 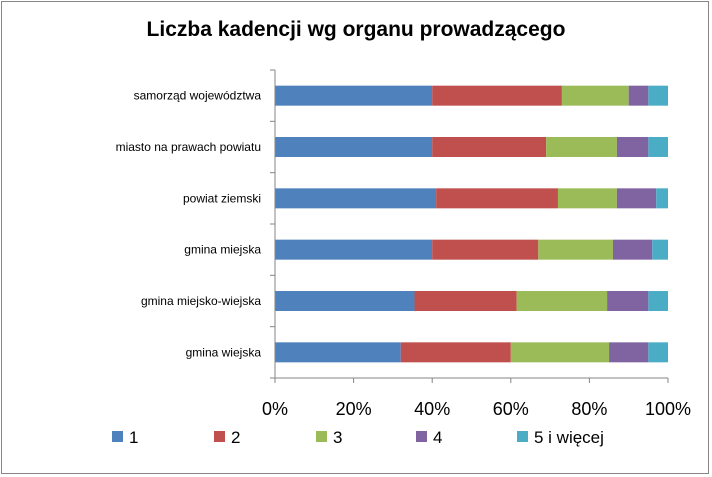 What do you see at coordinates (198, 96) in the screenshot?
I see `category-label: samorząd województwa` at bounding box center [198, 96].